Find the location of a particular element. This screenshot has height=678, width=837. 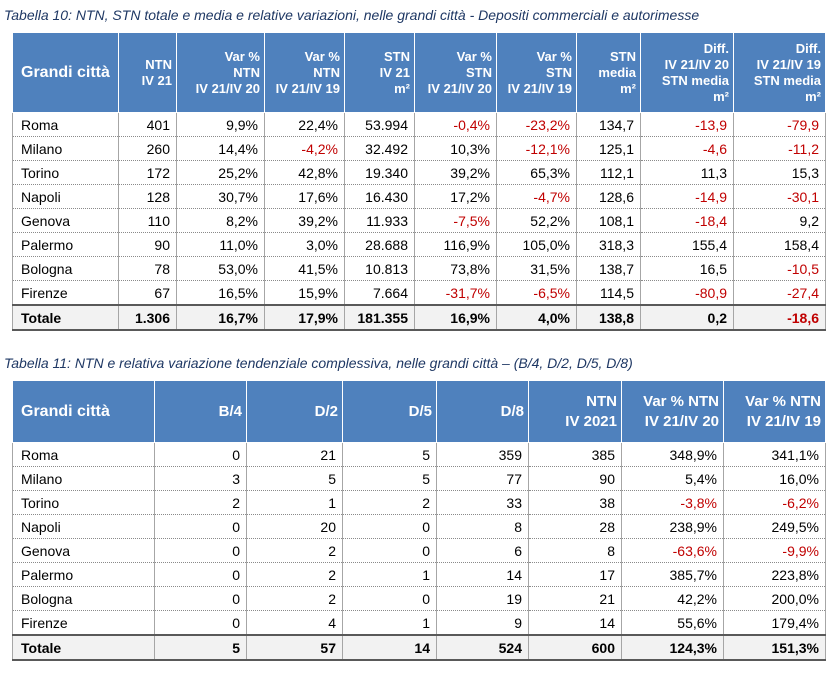

header-line: D/5 is located at coordinates (420, 411).